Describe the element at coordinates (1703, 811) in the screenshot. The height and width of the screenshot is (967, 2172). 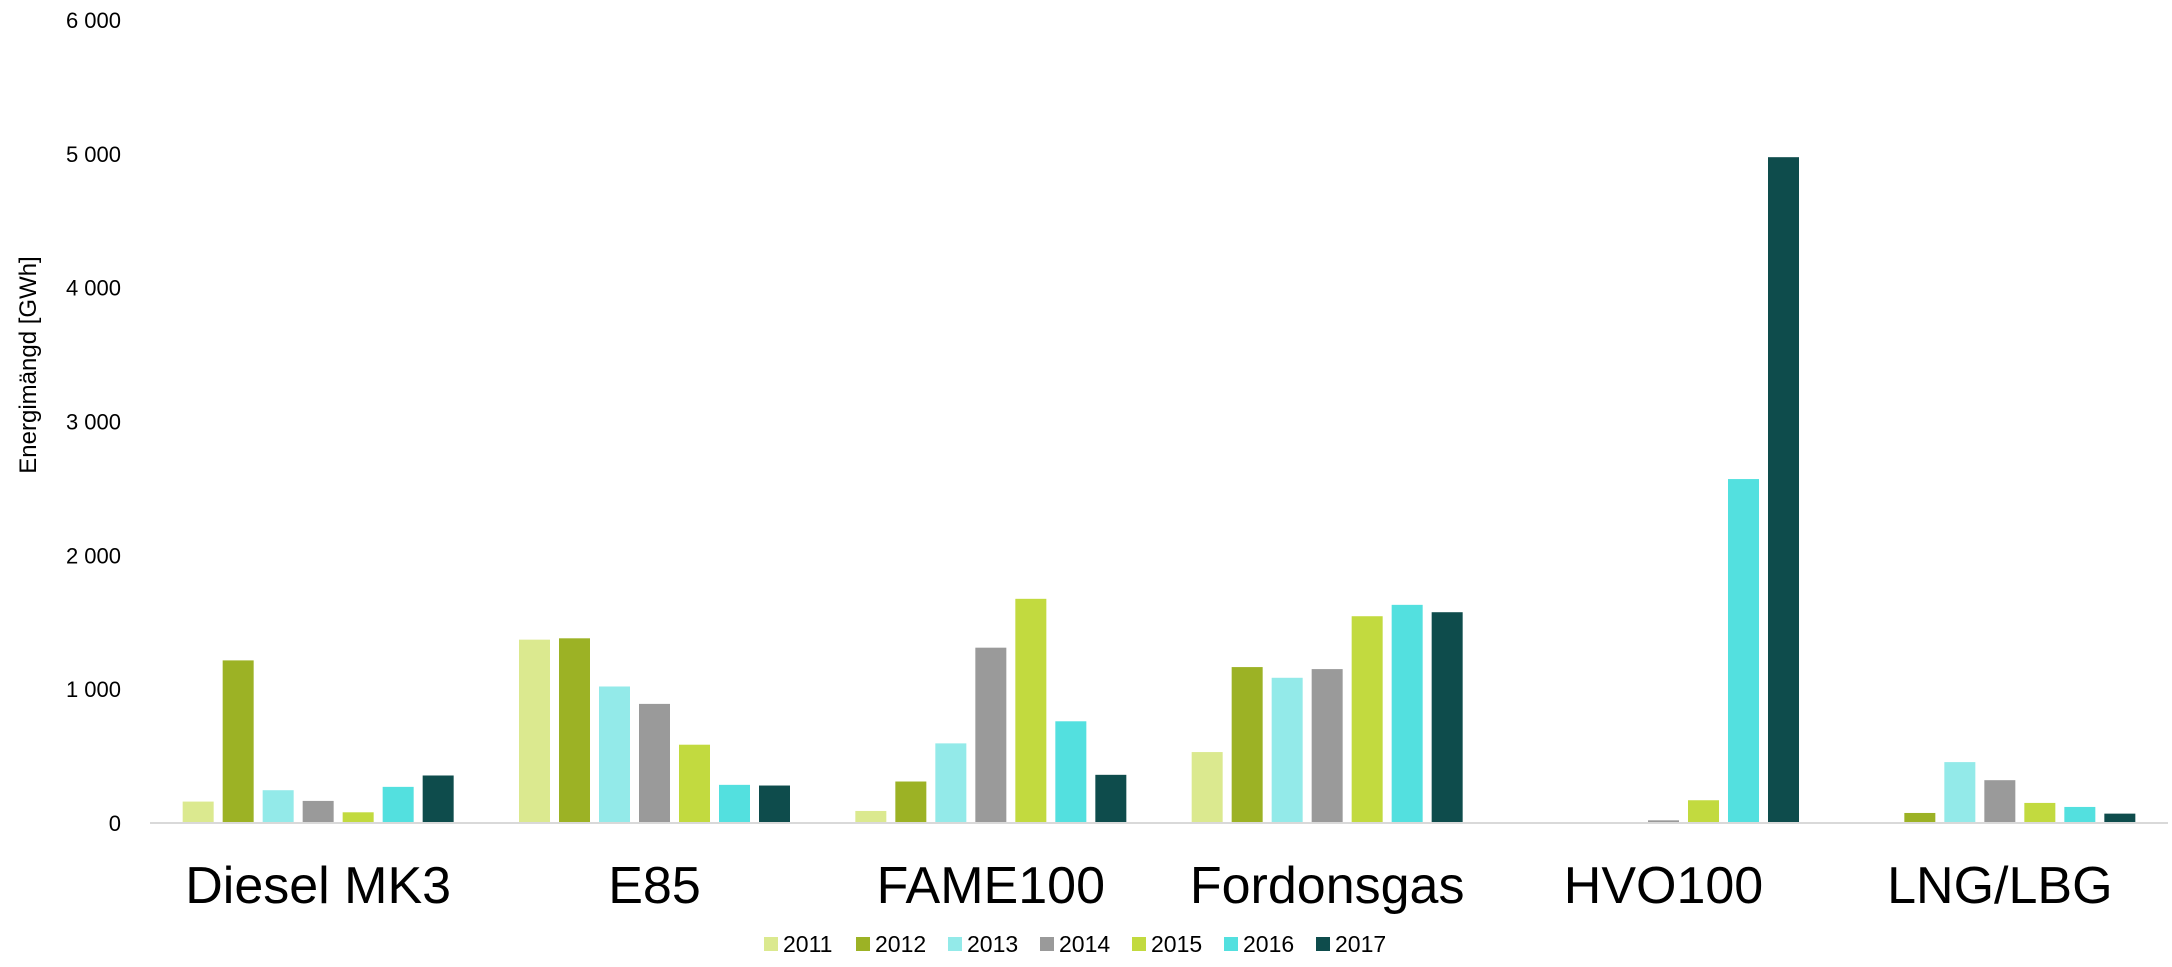
I see `bar-hvo100-2015` at that location.